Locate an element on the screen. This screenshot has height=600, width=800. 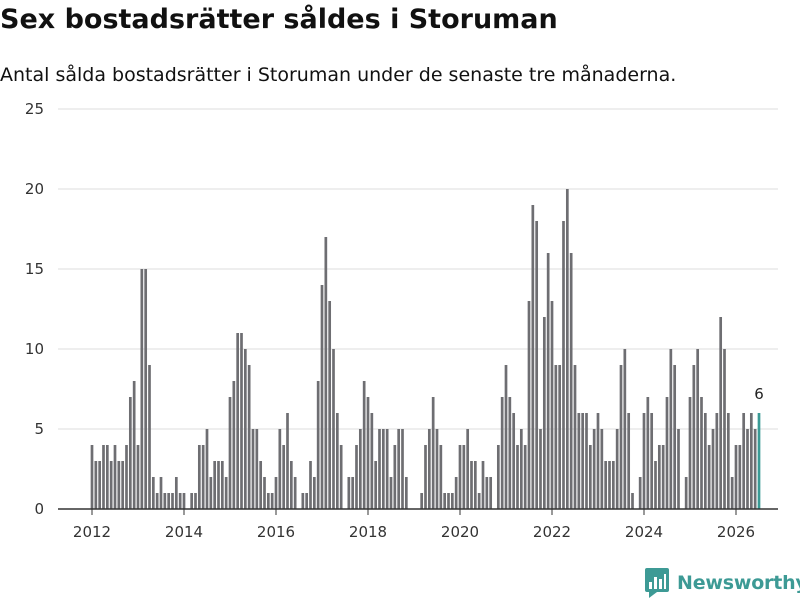
x-tick-label: 2020 is located at coordinates (460, 532).